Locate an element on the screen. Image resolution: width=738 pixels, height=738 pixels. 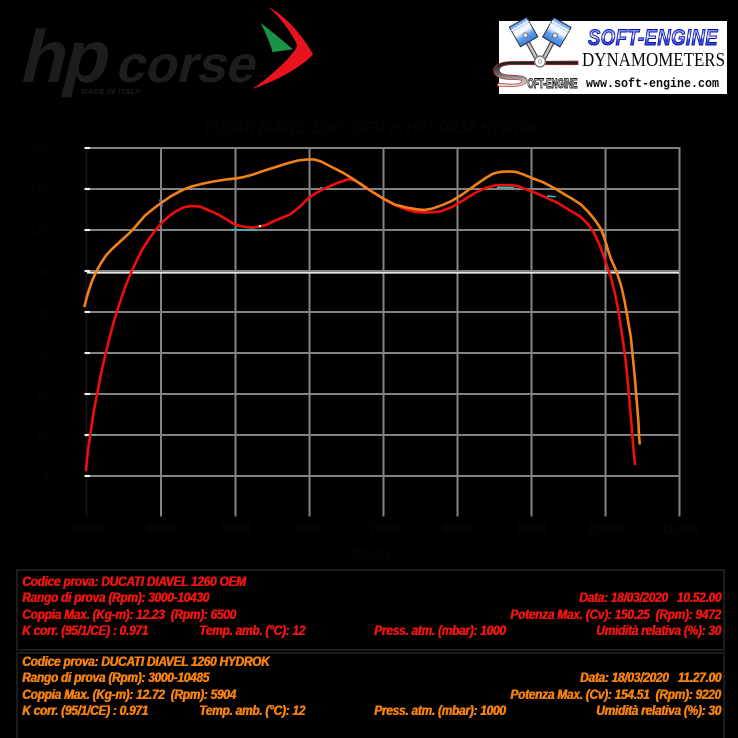
svg-text: 10000 is located at coordinates (605, 528).